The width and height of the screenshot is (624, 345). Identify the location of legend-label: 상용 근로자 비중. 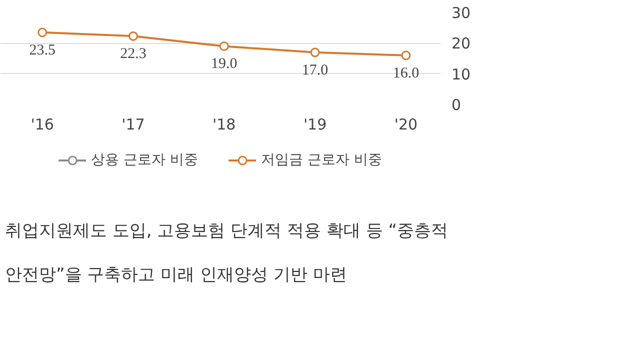
(144, 160).